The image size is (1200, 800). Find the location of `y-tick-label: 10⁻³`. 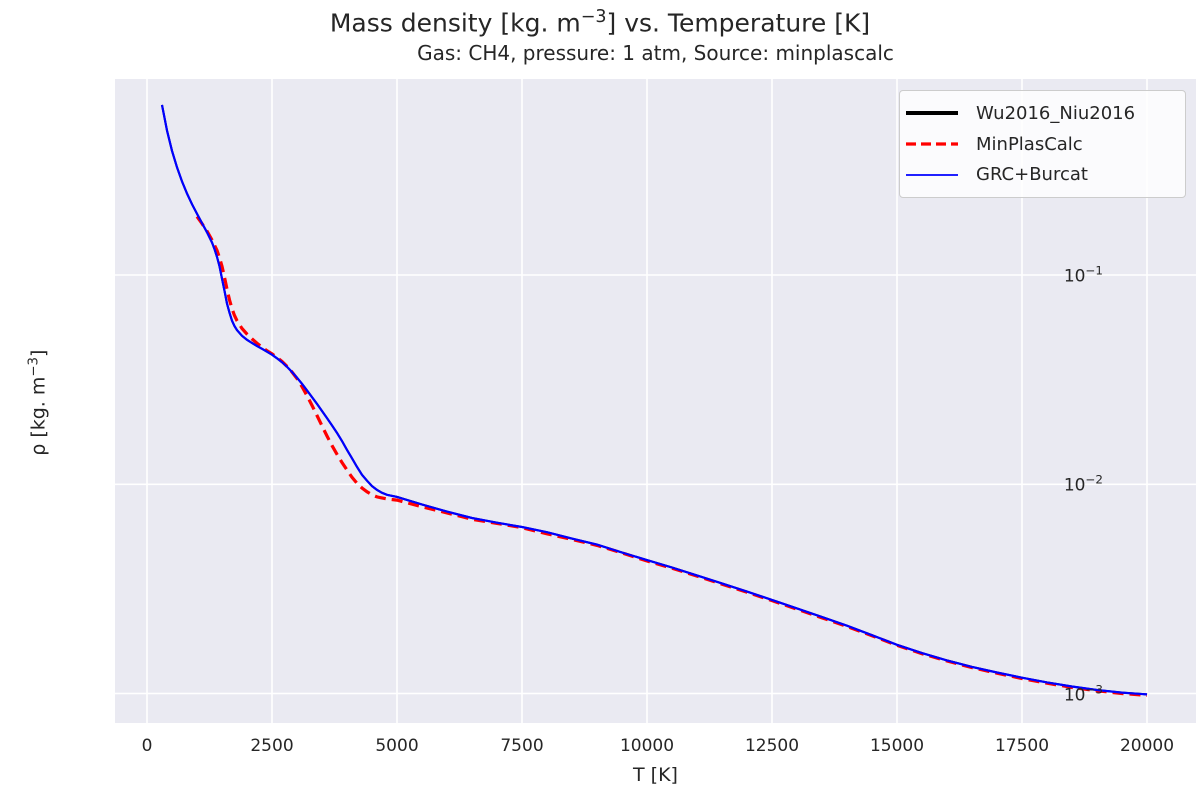

y-tick-label: 10⁻³ is located at coordinates (1083, 693).